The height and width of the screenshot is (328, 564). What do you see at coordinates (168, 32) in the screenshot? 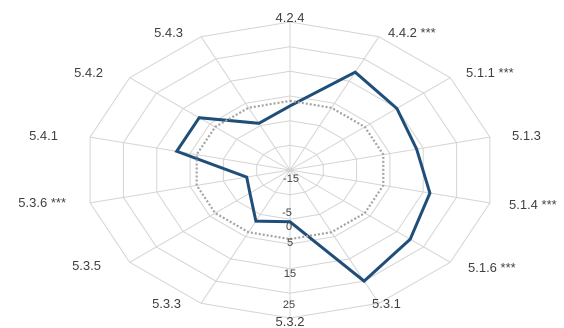
I see `category-label: 5.4.3` at bounding box center [168, 32].